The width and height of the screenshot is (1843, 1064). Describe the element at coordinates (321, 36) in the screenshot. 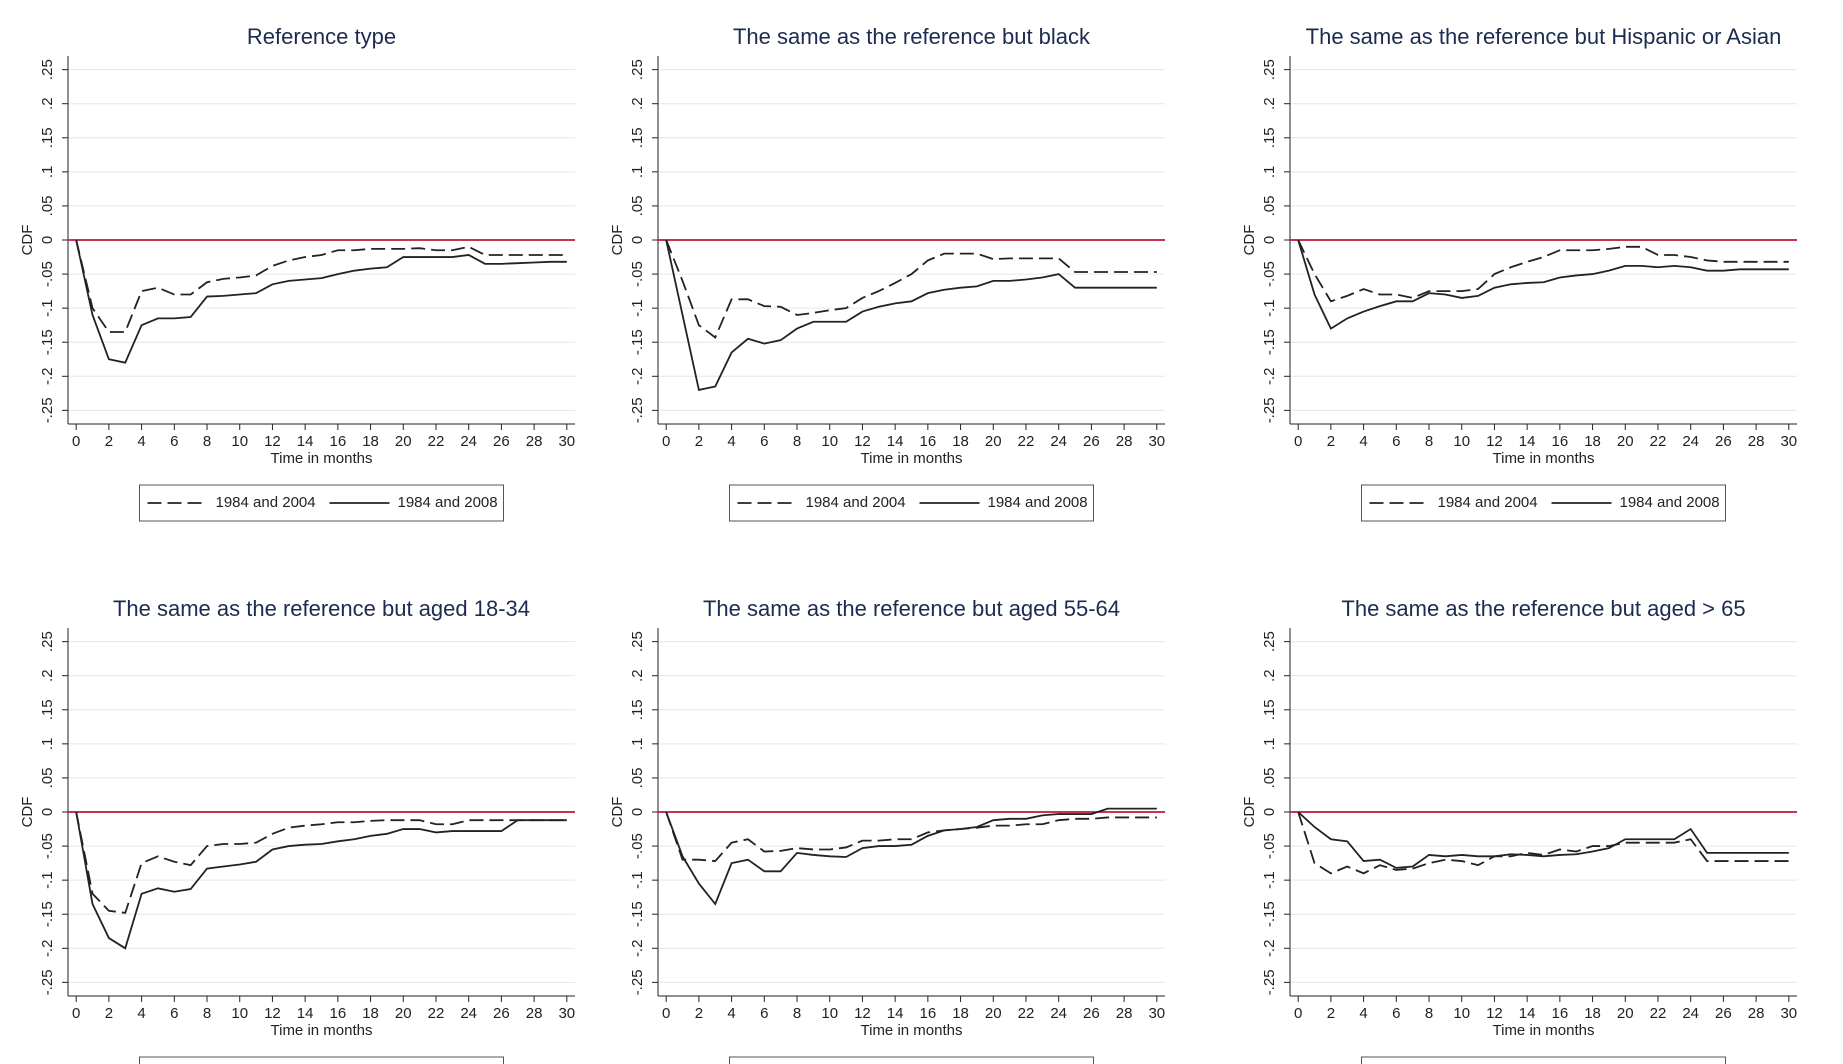

I see `panel-title: Reference type` at that location.